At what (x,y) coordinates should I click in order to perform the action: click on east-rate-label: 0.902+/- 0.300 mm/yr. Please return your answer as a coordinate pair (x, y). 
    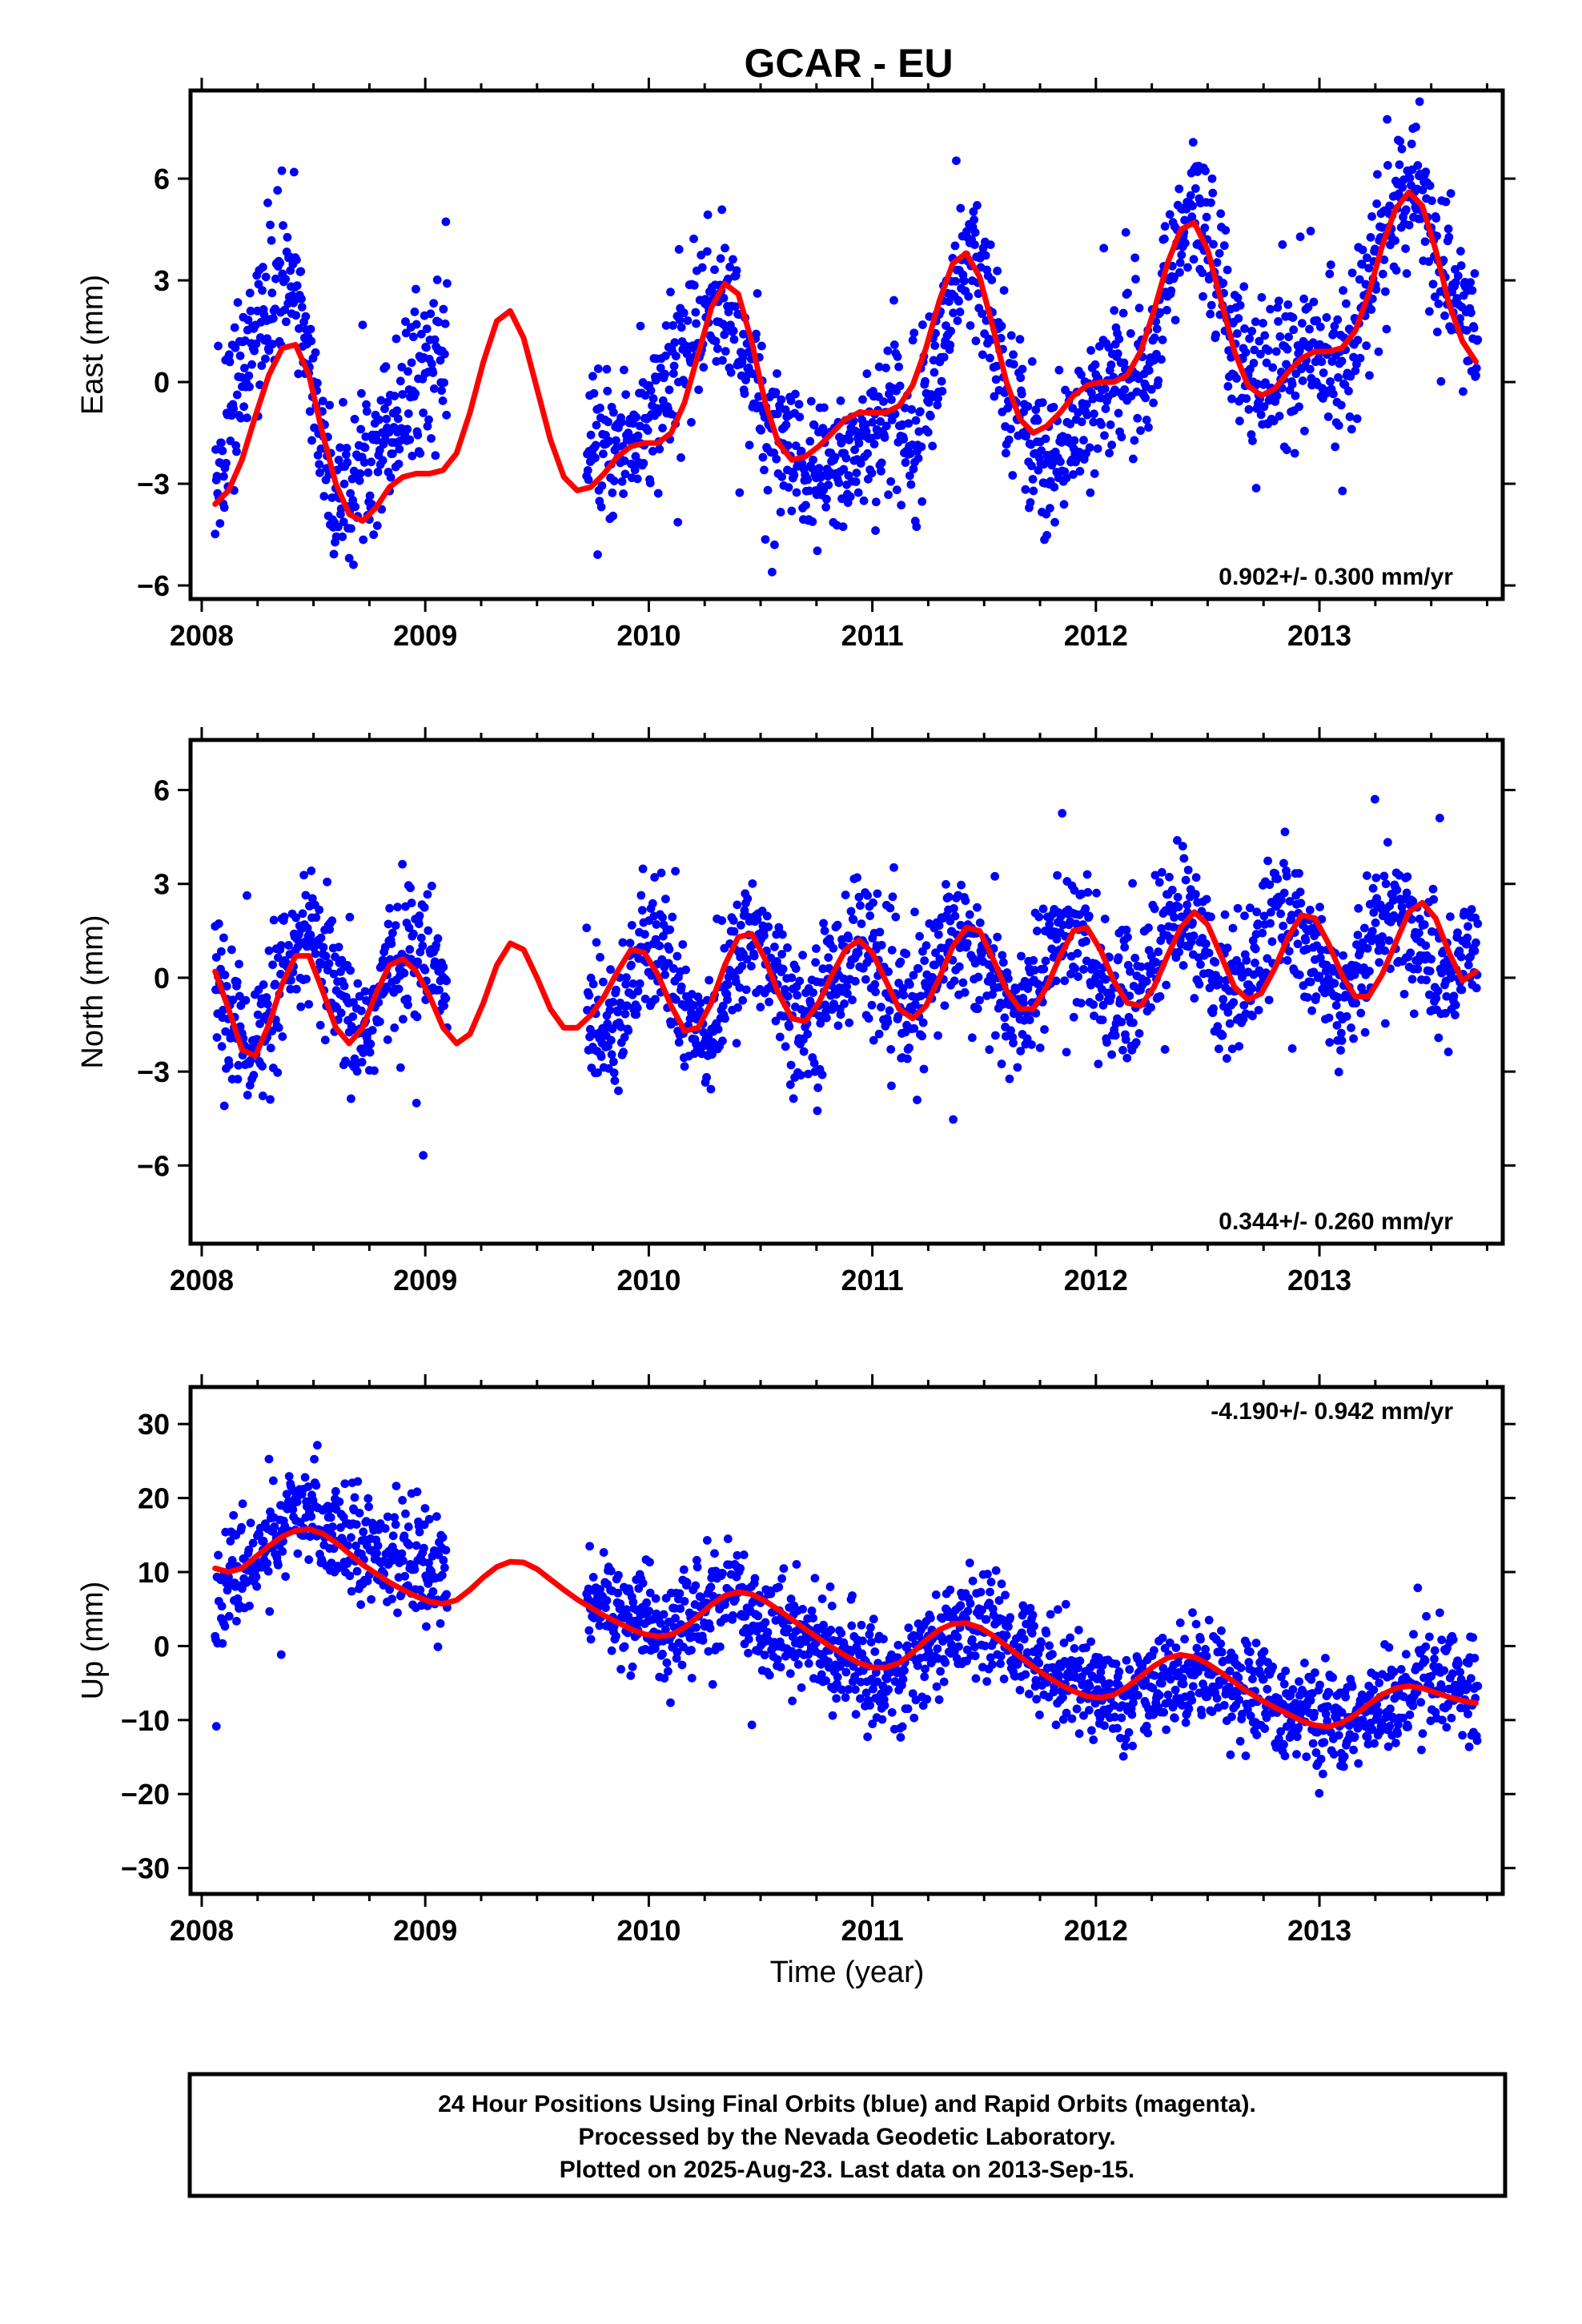
    Looking at the image, I should click on (1336, 577).